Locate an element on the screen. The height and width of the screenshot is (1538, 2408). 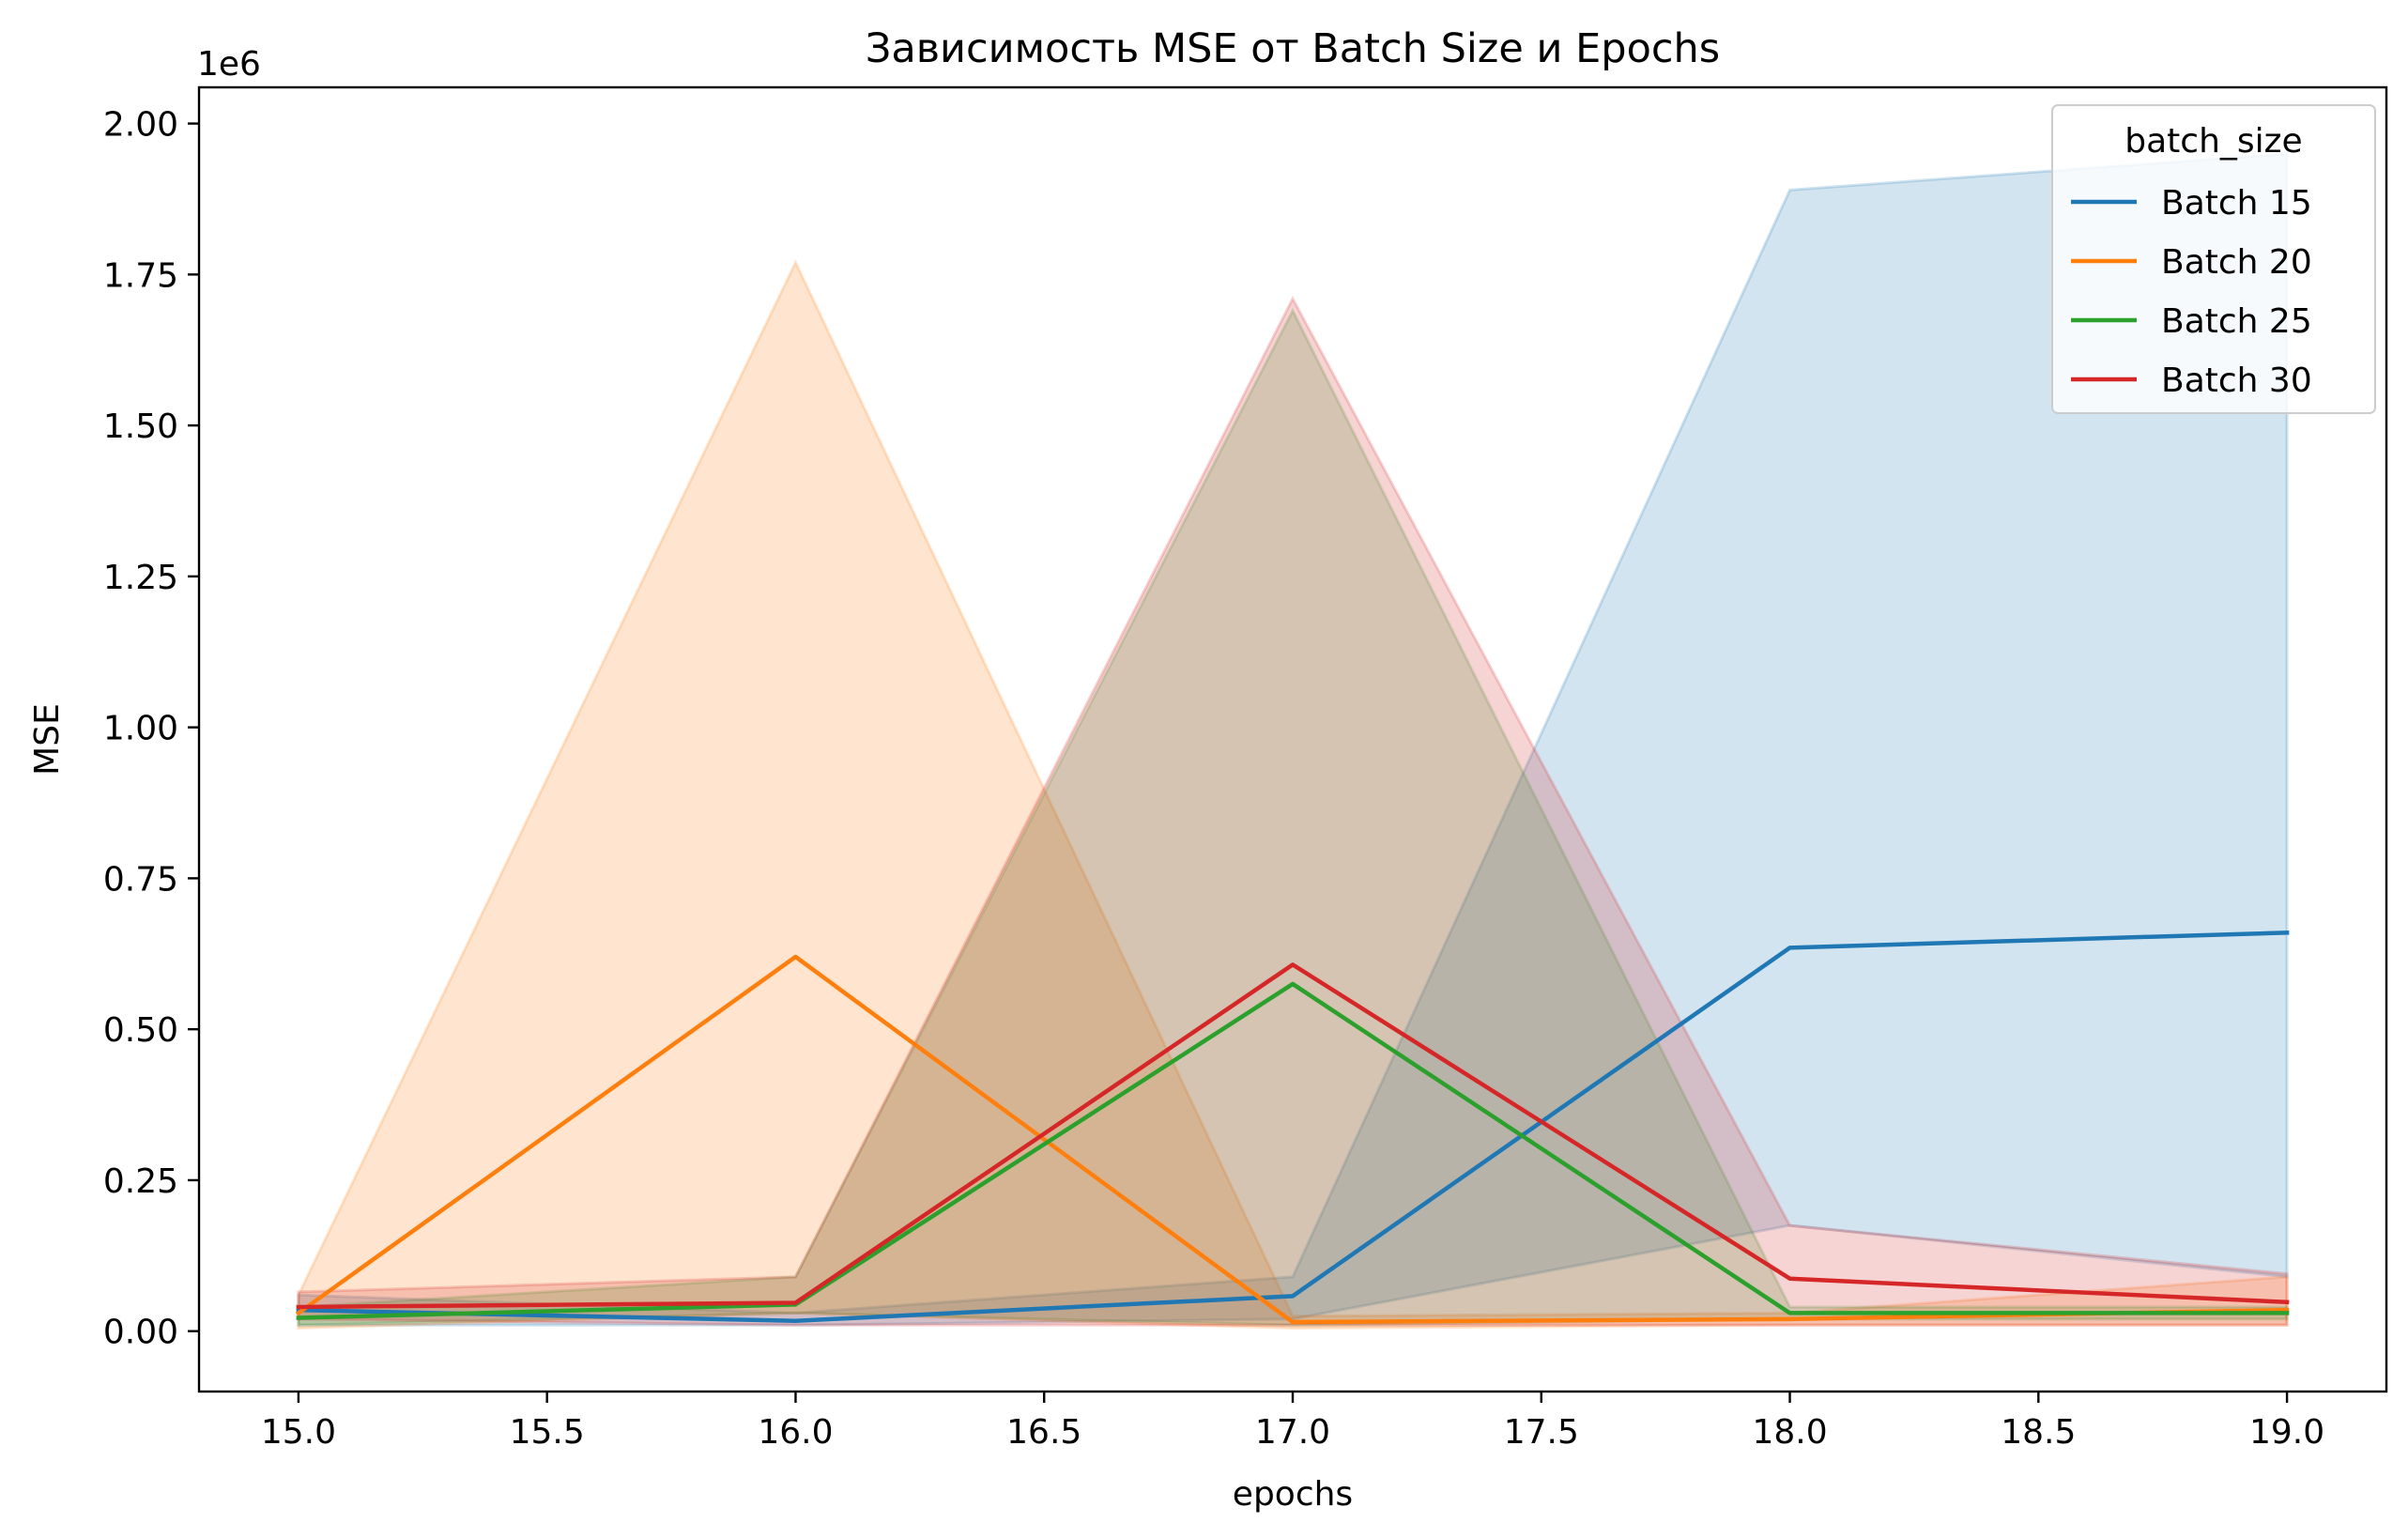
x-tick-label: 17.0 is located at coordinates (1292, 1432).